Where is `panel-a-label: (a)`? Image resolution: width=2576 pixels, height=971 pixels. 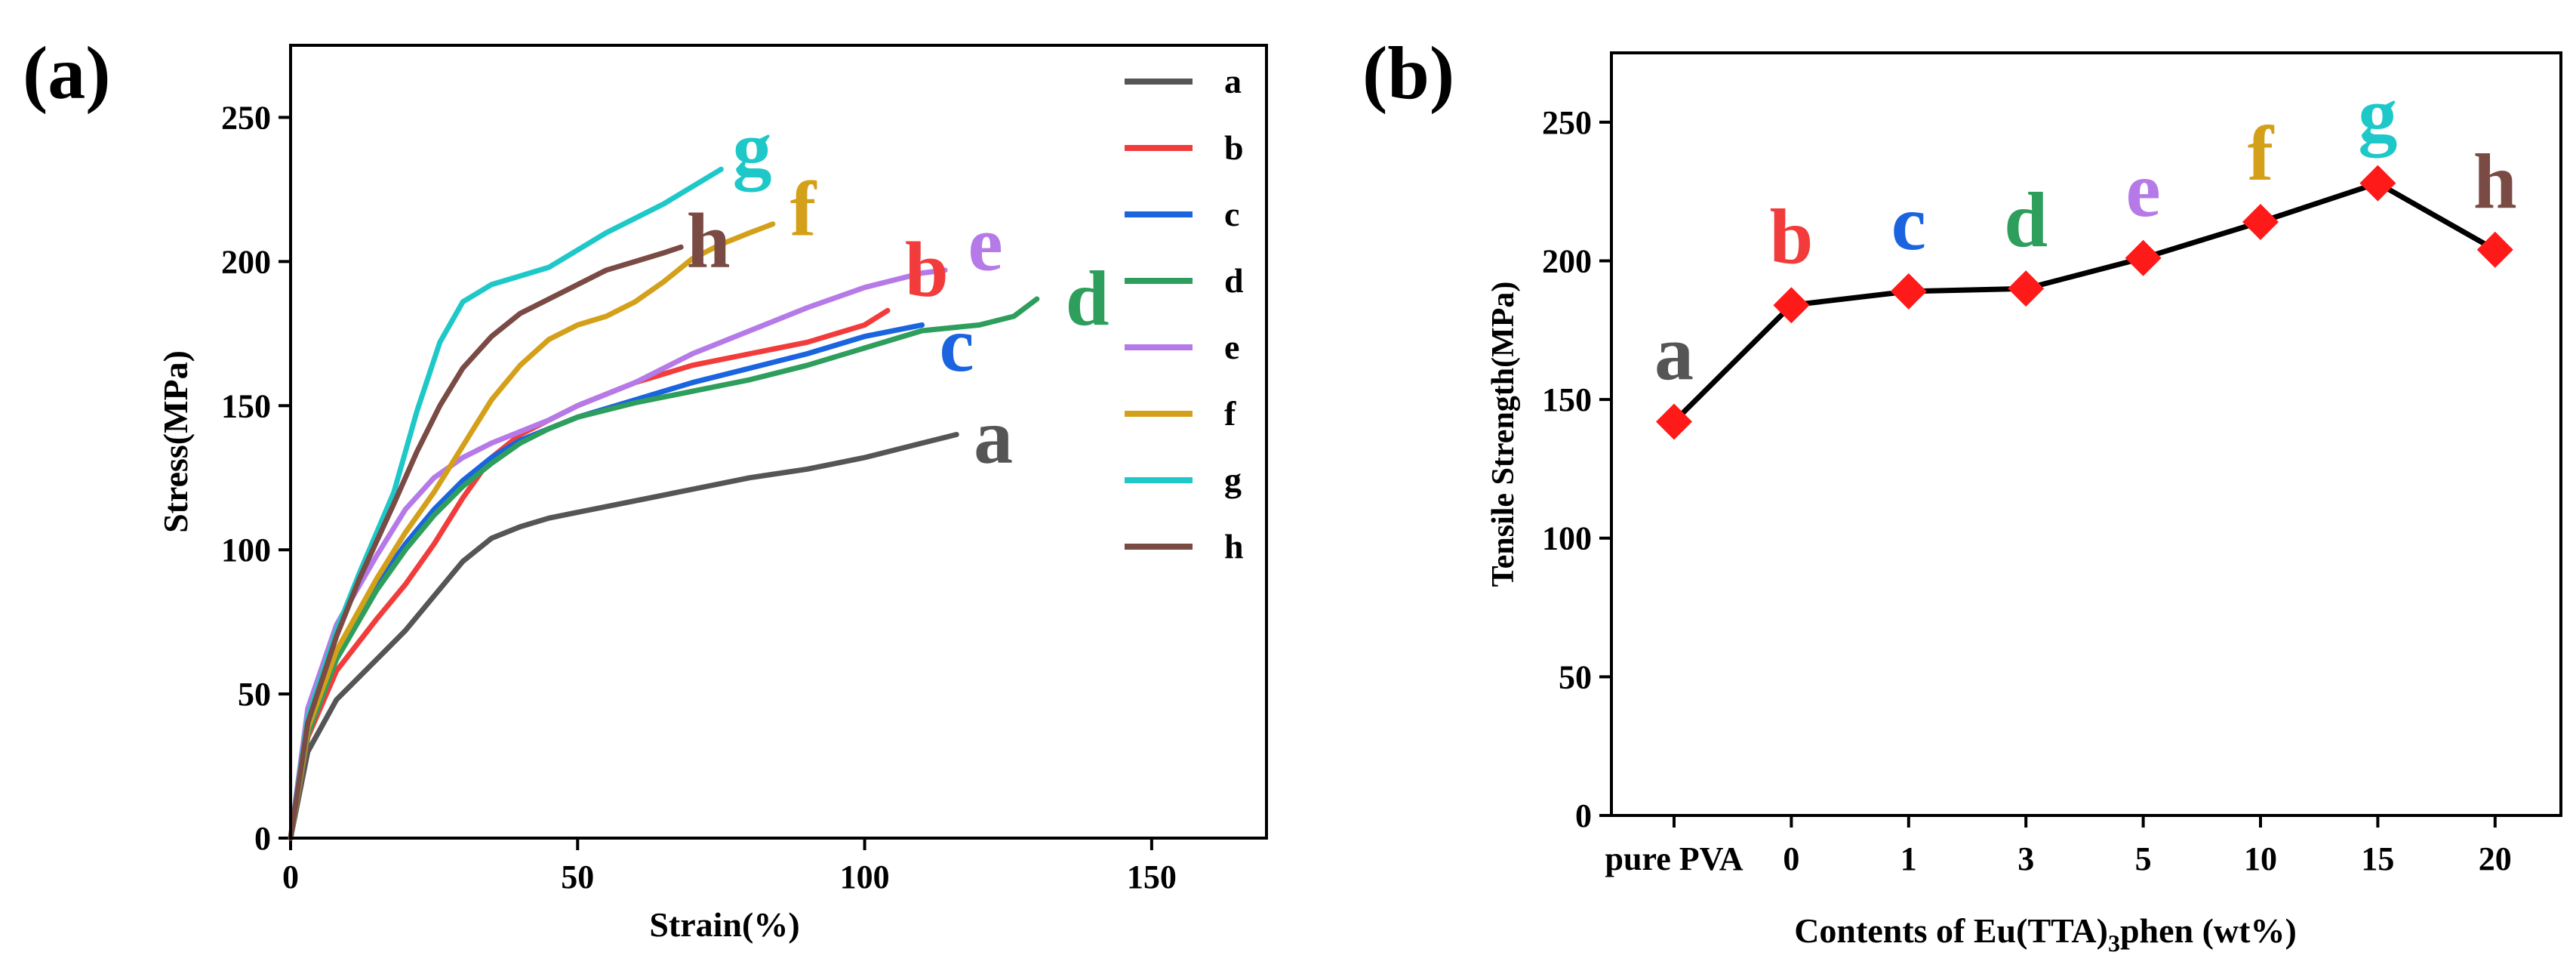
panel-a-label: (a) is located at coordinates (67, 73).